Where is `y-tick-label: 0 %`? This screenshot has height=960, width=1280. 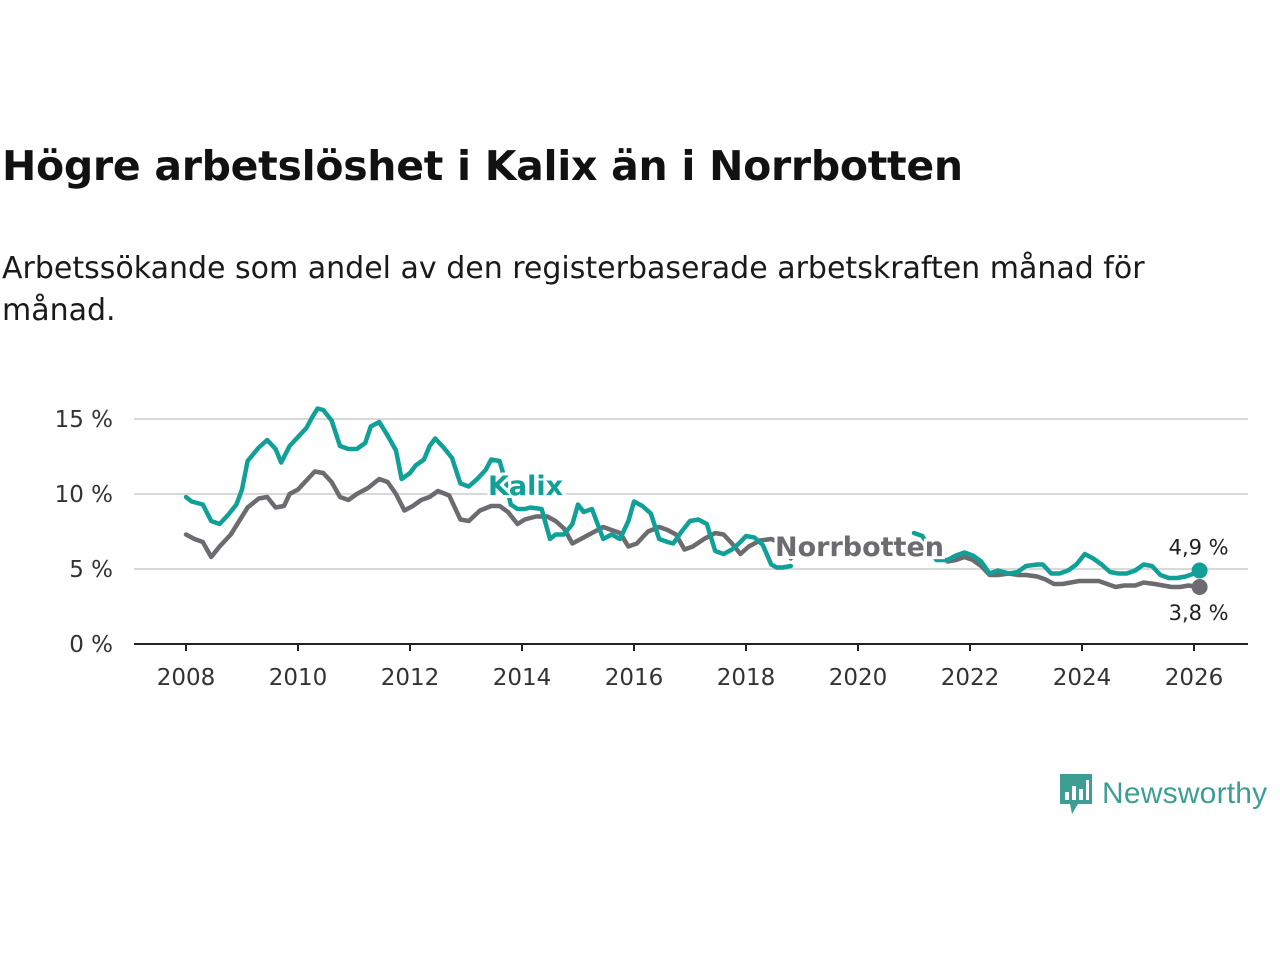 y-tick-label: 0 % is located at coordinates (91, 645).